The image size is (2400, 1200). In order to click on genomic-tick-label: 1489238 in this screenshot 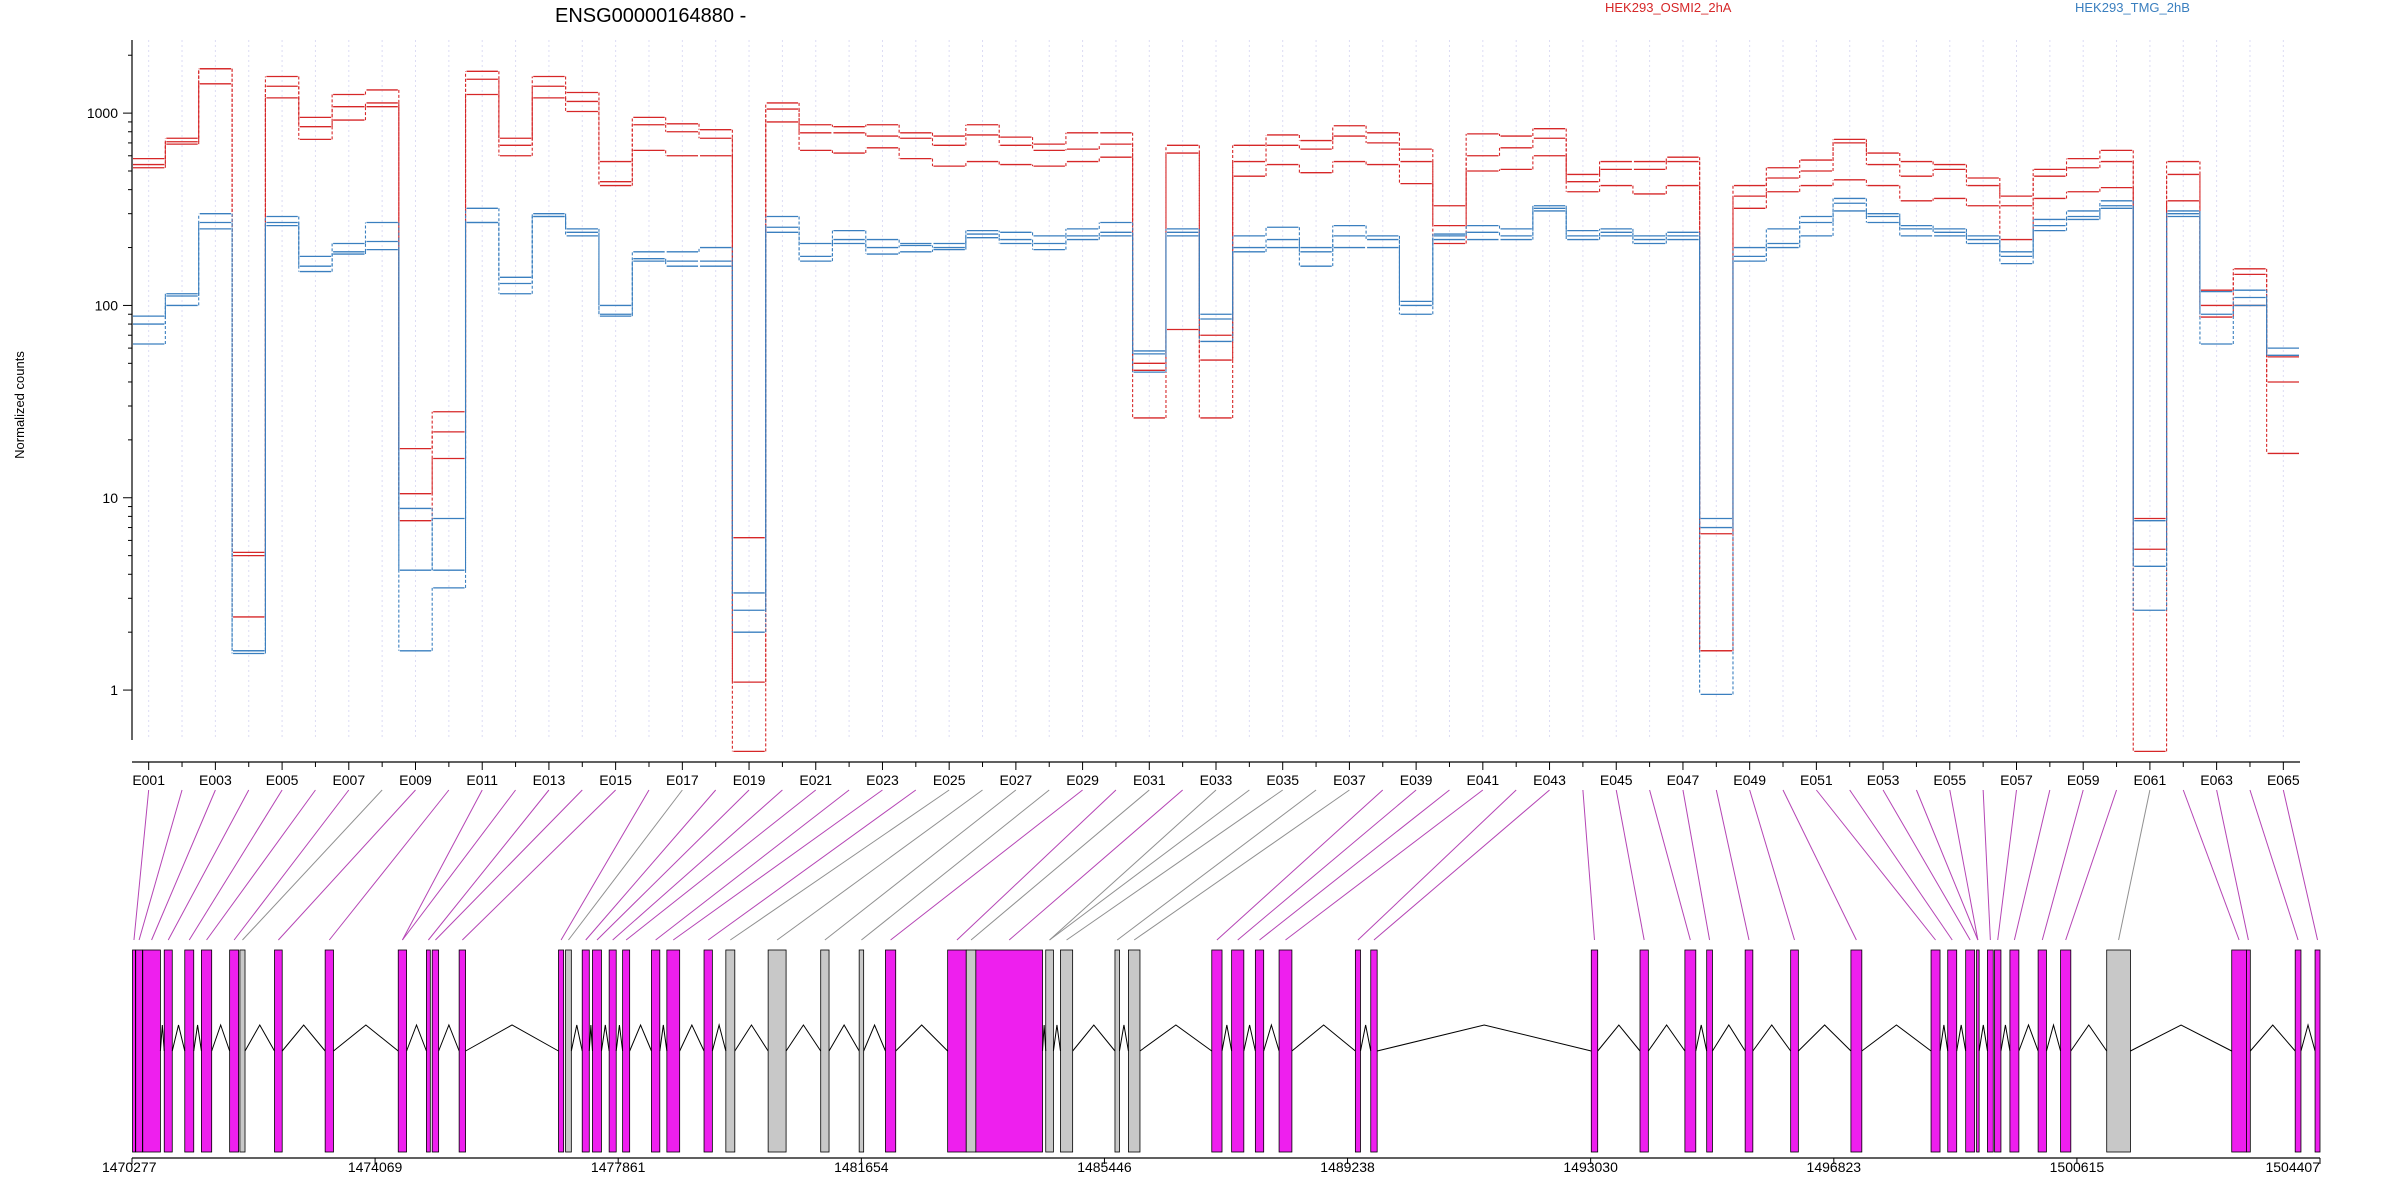, I will do `click(1347, 1167)`.